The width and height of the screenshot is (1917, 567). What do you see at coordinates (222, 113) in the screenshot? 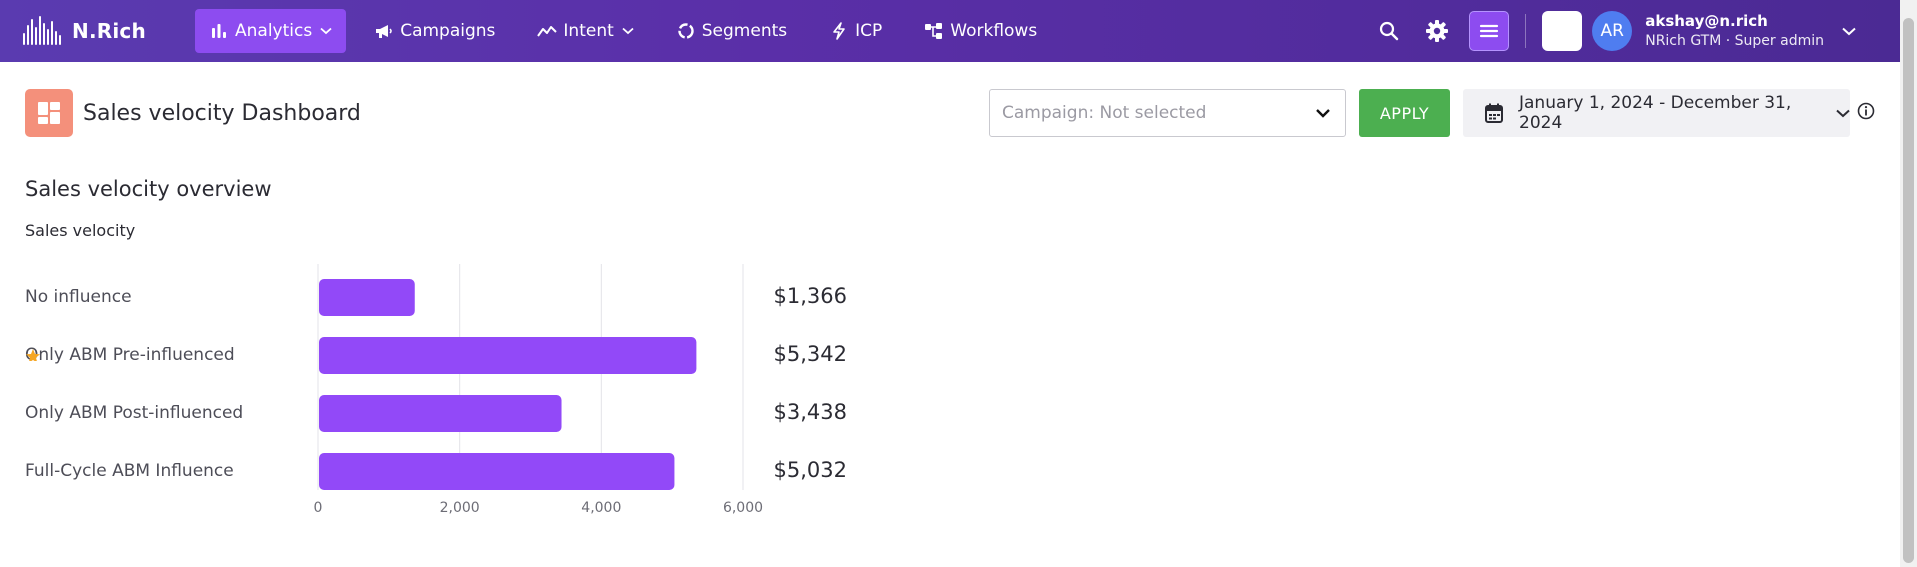
I see `page-title: Sales velocity Dashboard` at bounding box center [222, 113].